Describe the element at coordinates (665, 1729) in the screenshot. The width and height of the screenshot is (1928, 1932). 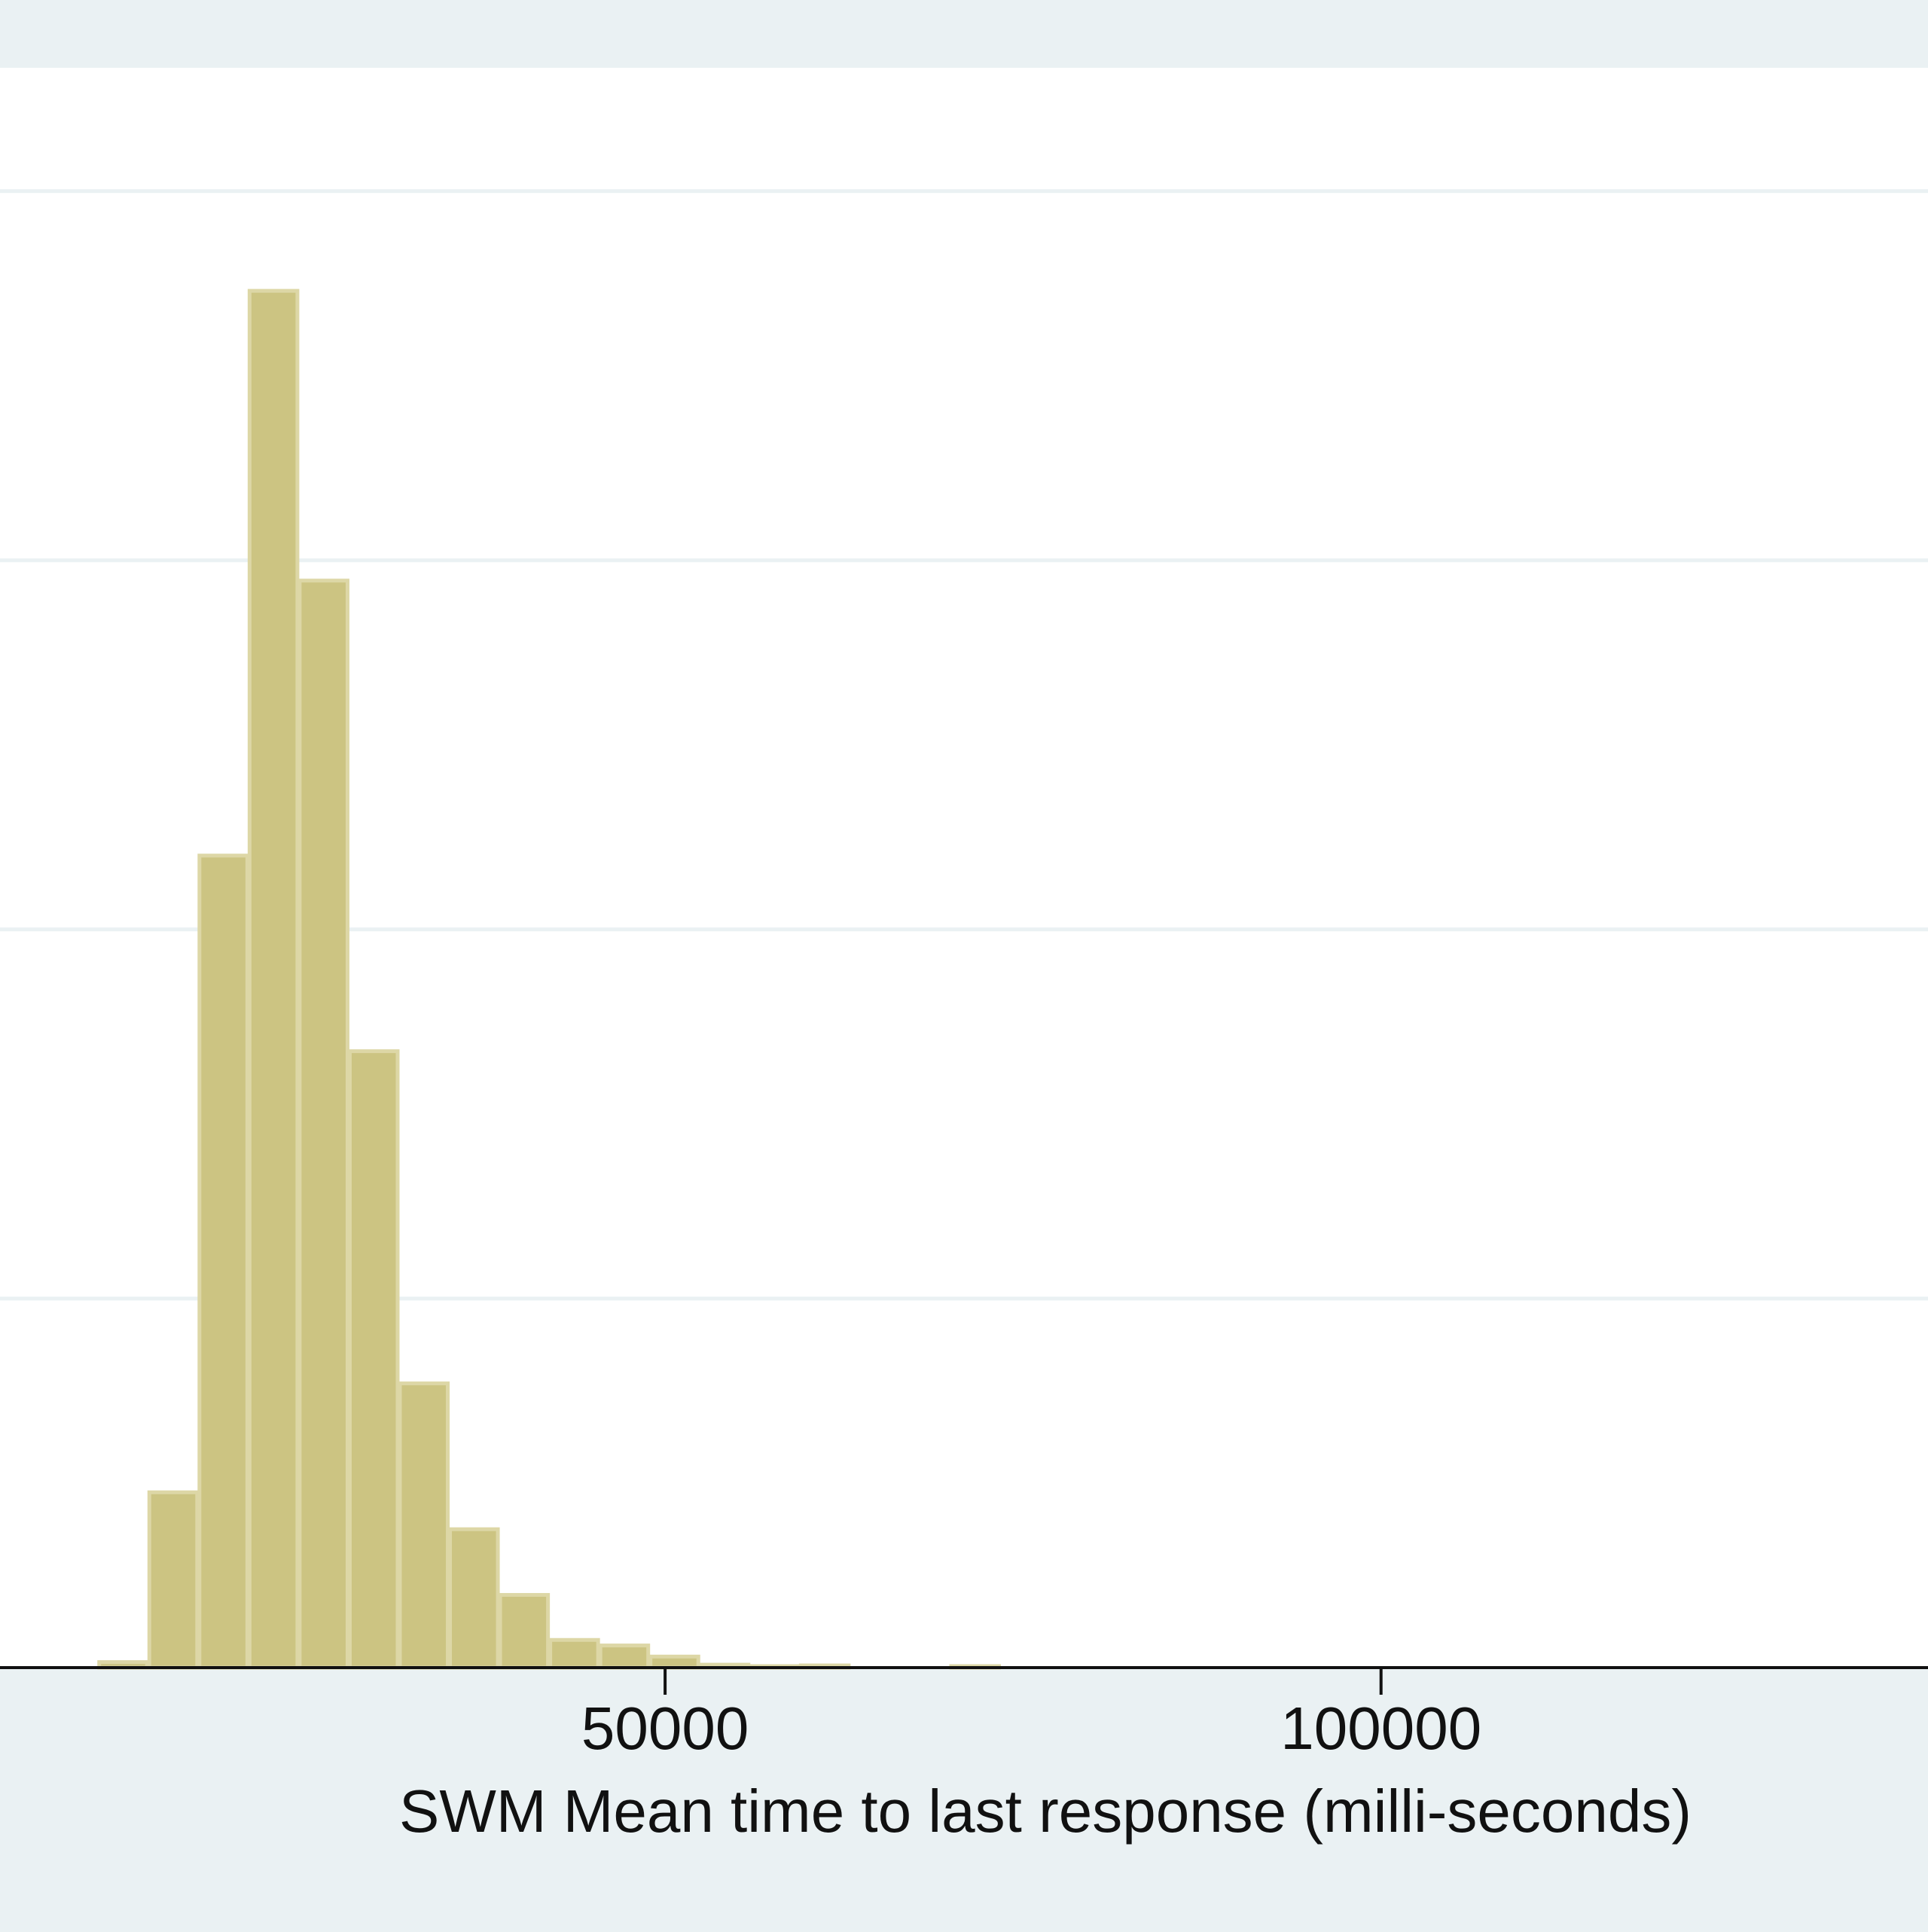
I see `x-tick-label-1: 50000` at that location.